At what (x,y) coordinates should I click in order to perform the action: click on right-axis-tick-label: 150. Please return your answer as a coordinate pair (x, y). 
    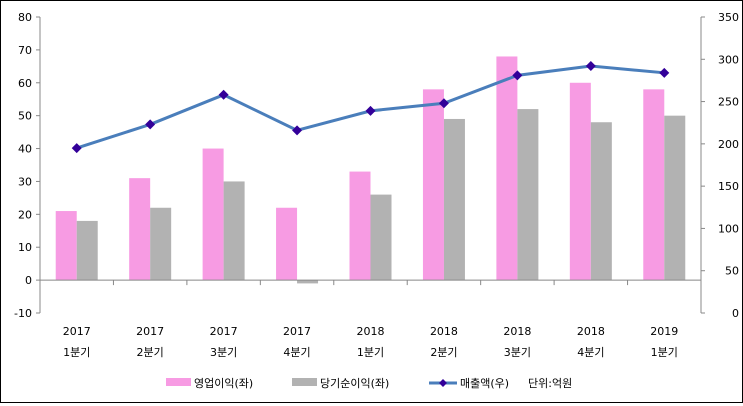
    Looking at the image, I should click on (728, 186).